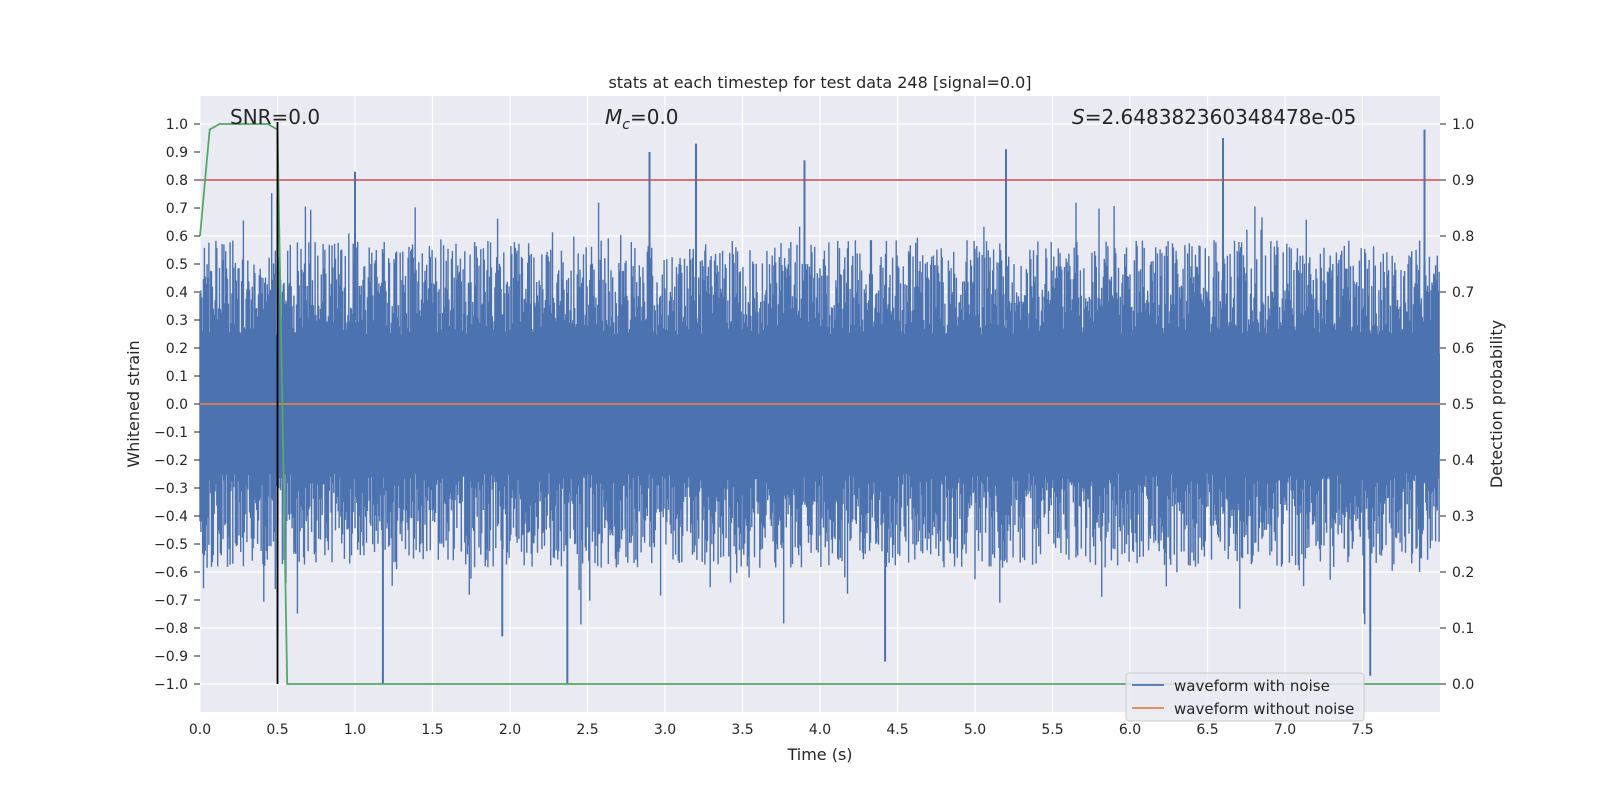  Describe the element at coordinates (171, 657) in the screenshot. I see `left-tick-label: −0.9` at that location.